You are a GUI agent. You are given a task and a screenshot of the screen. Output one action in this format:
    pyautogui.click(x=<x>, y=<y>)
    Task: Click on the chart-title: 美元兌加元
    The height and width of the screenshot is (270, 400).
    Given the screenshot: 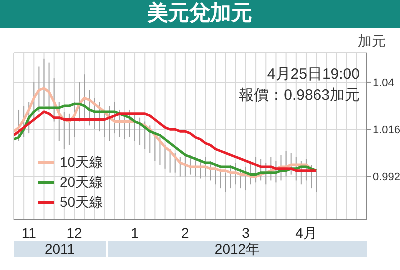 What is the action you would take?
    pyautogui.click(x=200, y=14)
    